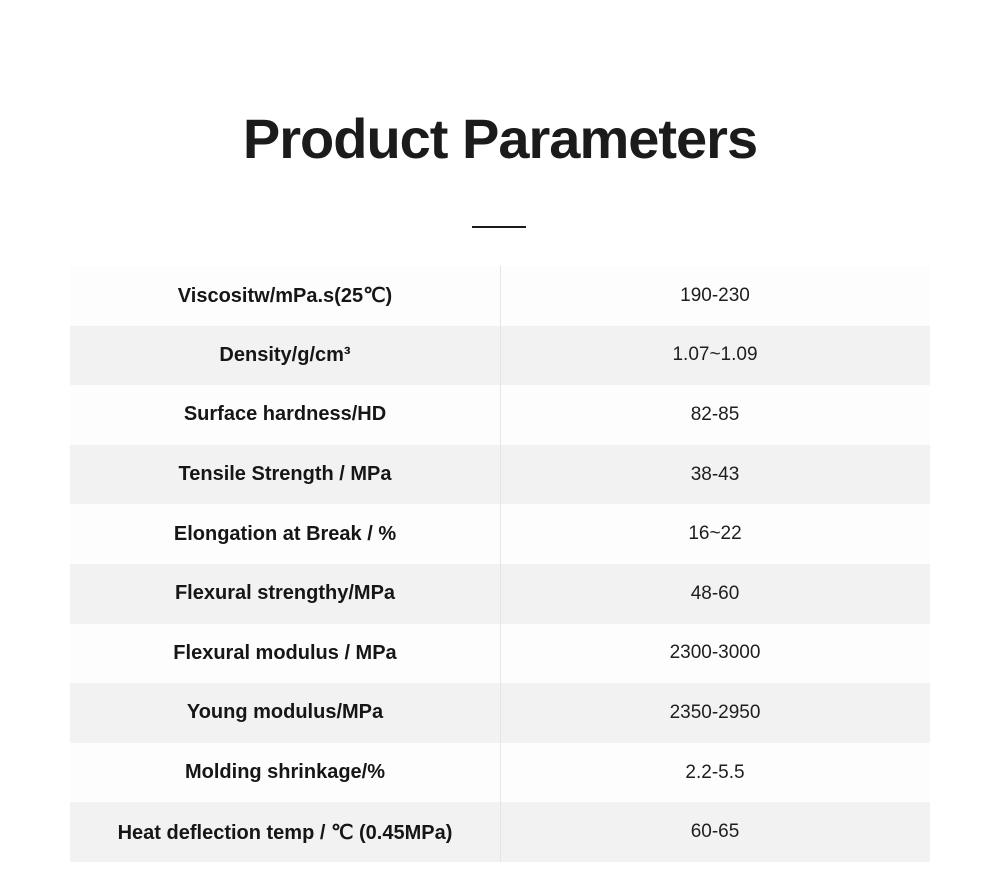 This screenshot has width=1000, height=885. Describe the element at coordinates (715, 653) in the screenshot. I see `param-value-cell: 2300-3000` at that location.